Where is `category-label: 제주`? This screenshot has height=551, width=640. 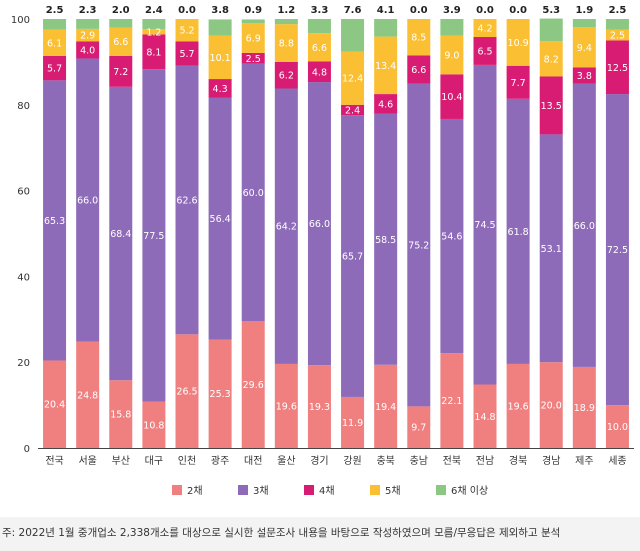
category-label: 제주 is located at coordinates (584, 461).